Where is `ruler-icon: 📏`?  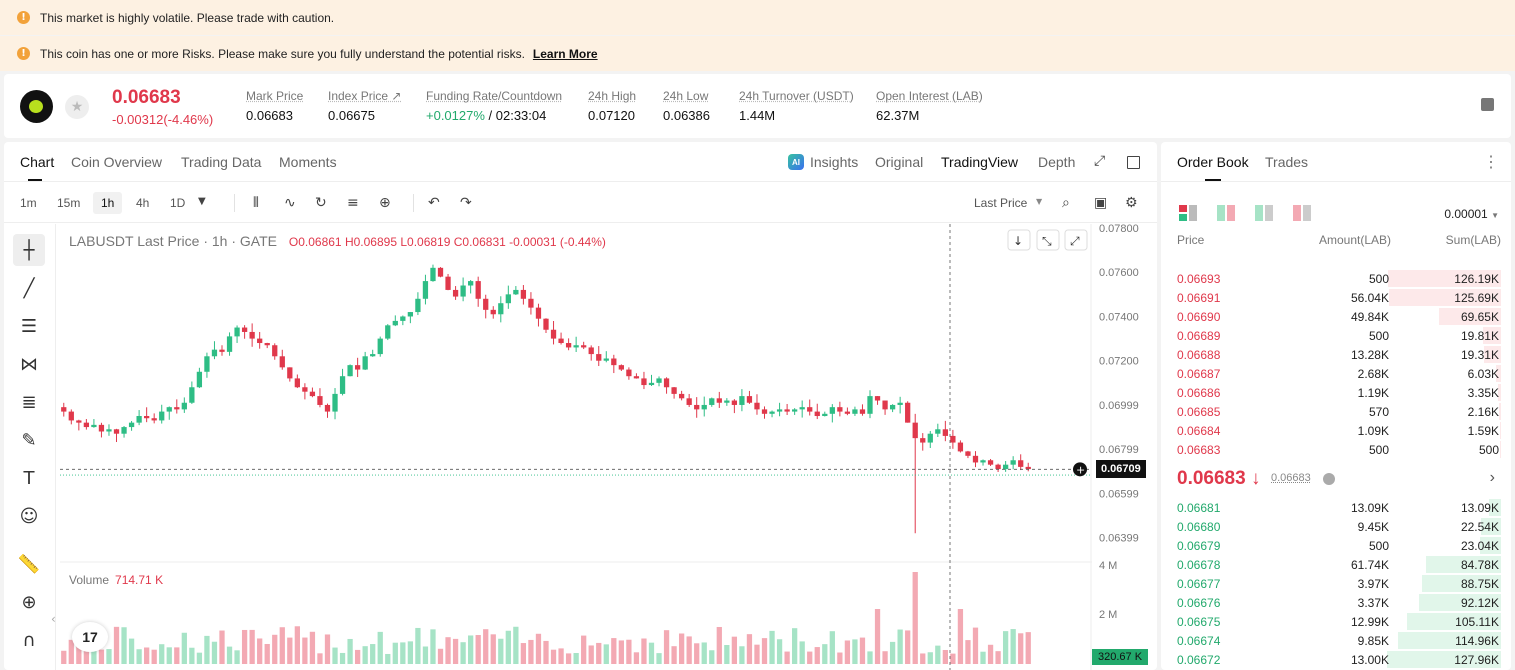
ruler-icon: 📏 is located at coordinates (29, 564).